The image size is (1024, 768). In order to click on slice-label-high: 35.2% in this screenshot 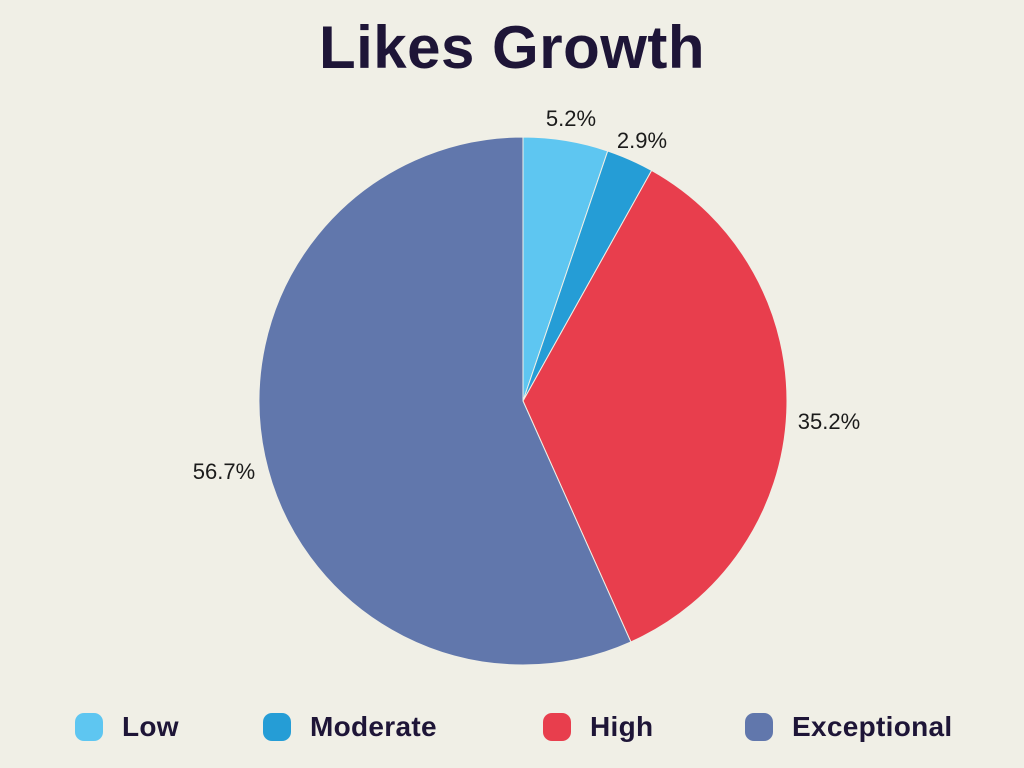, I will do `click(829, 421)`.